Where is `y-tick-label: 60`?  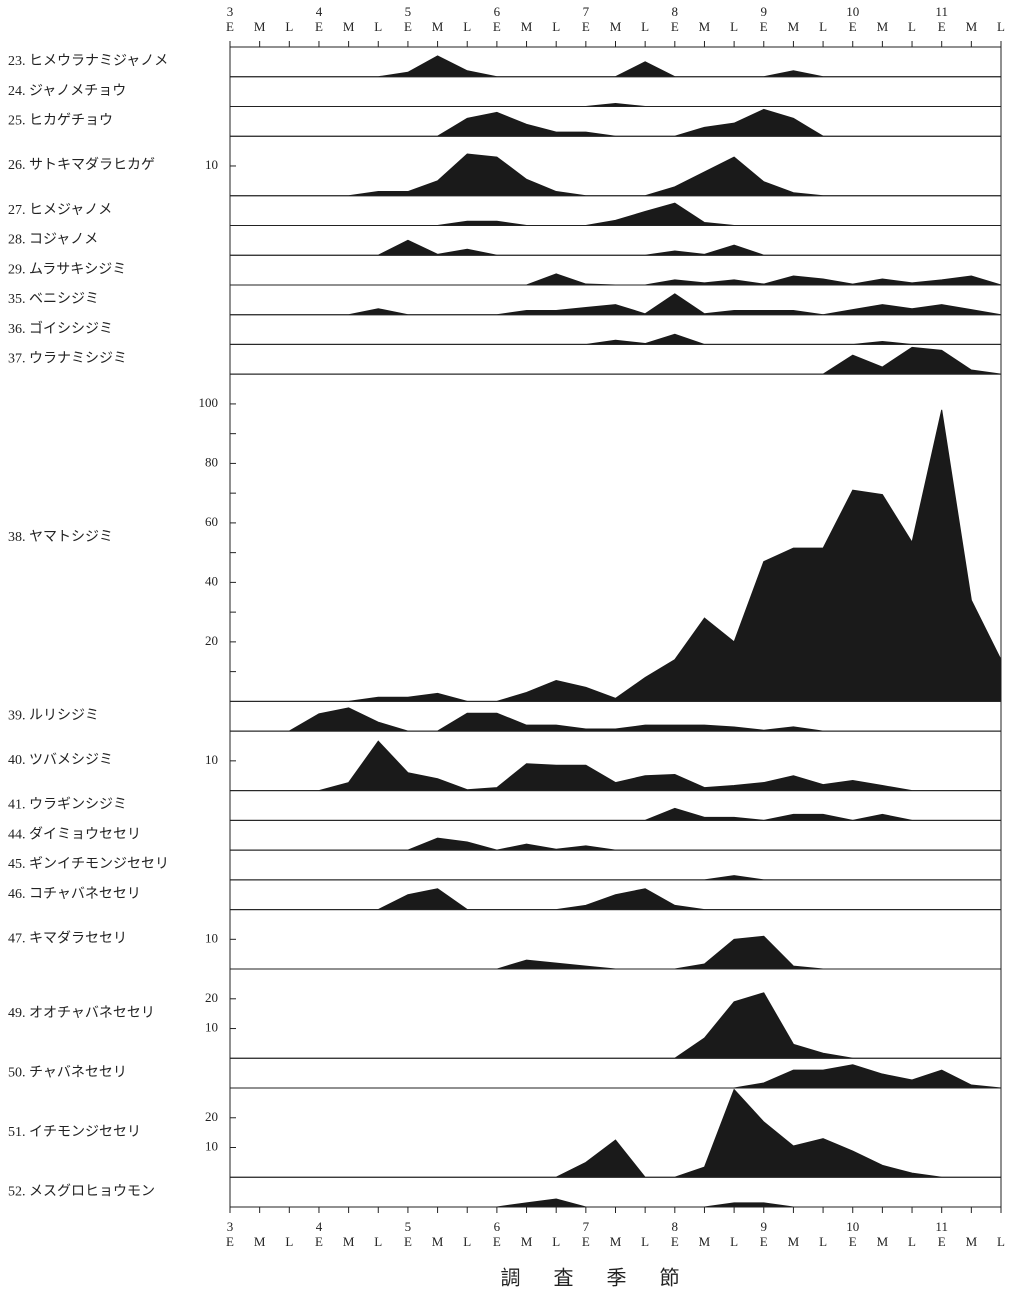 y-tick-label: 60 is located at coordinates (211, 521).